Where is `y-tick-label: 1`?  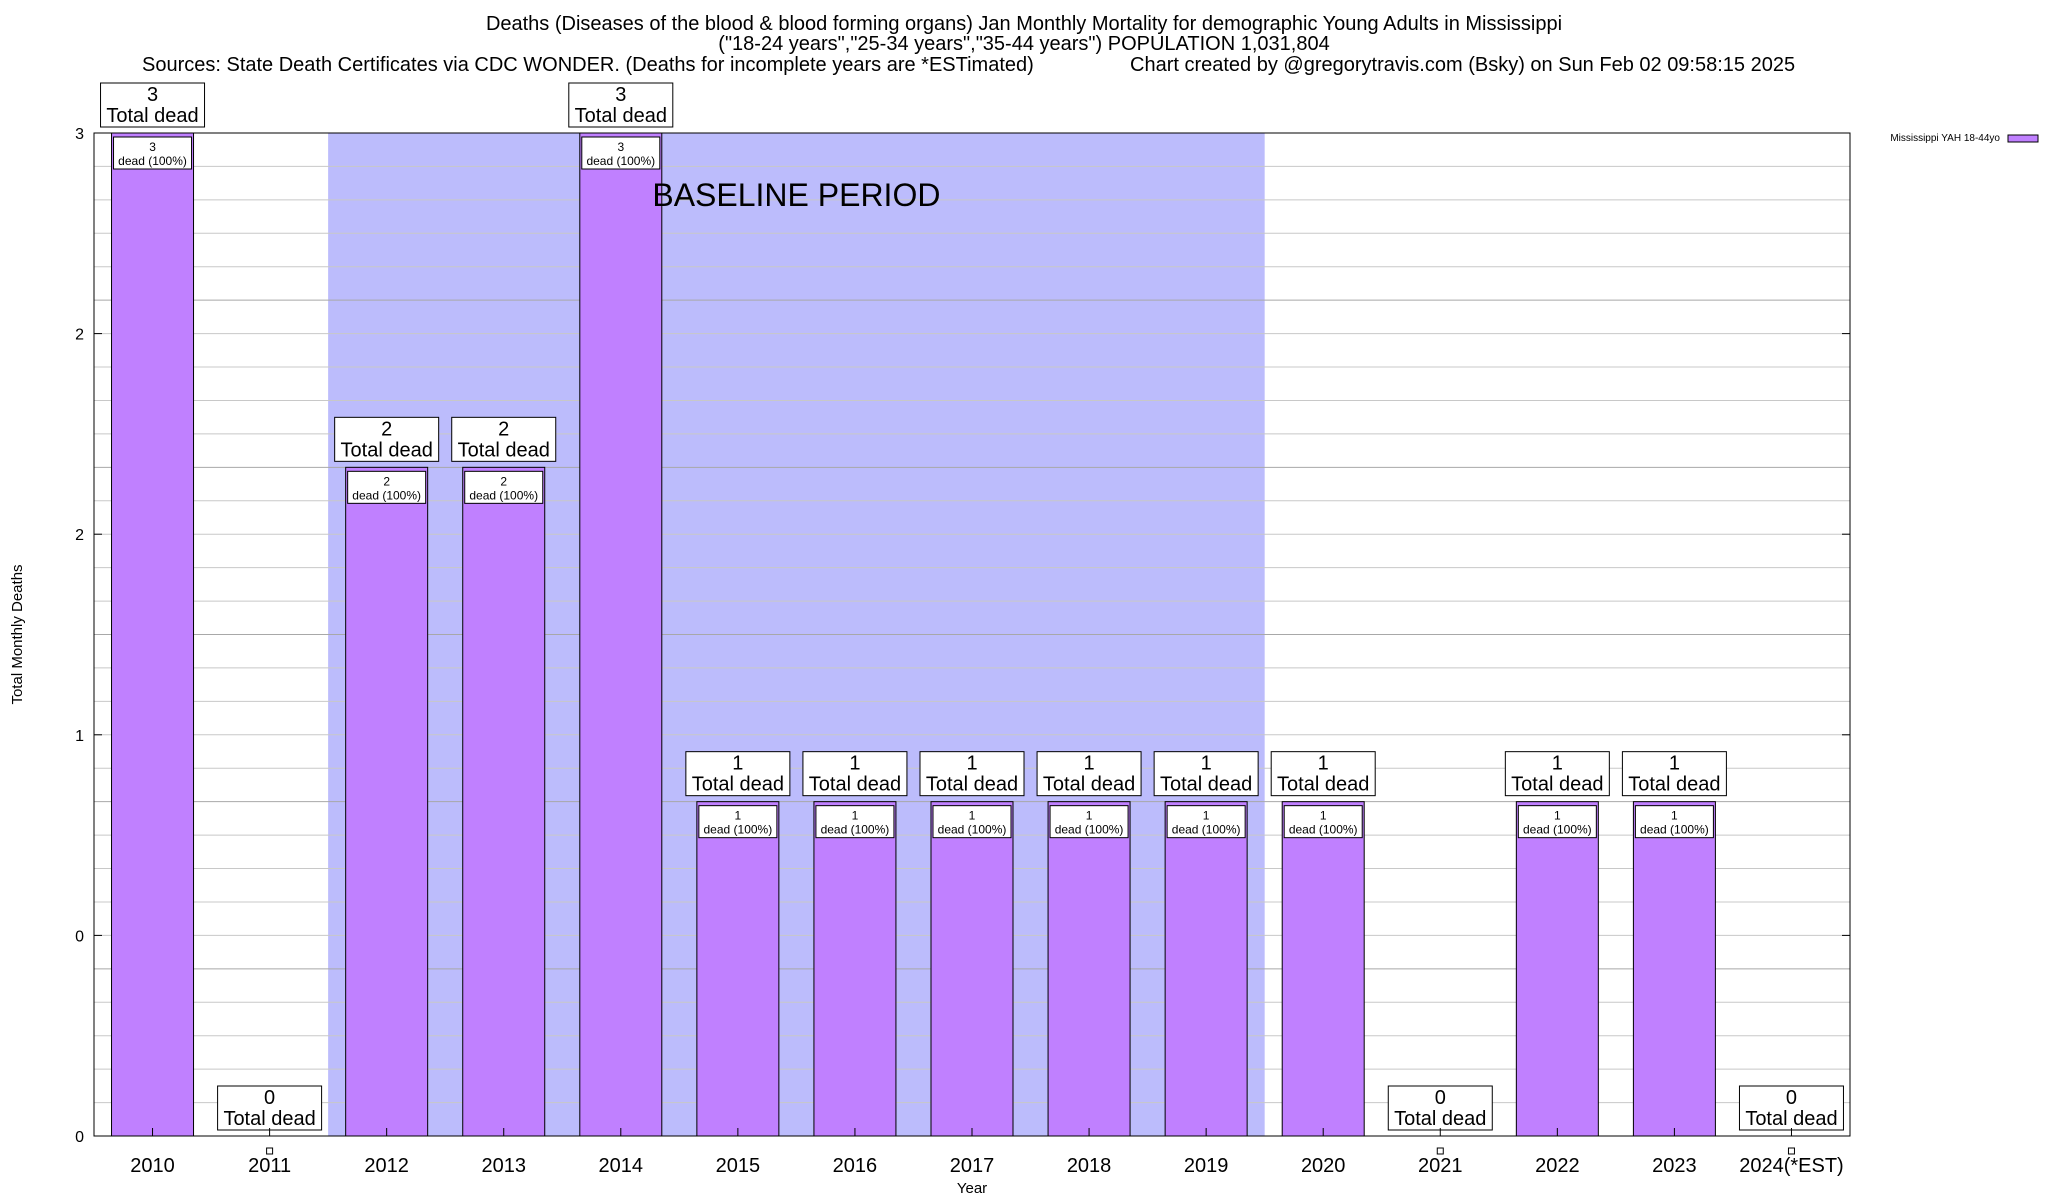 y-tick-label: 1 is located at coordinates (79, 736).